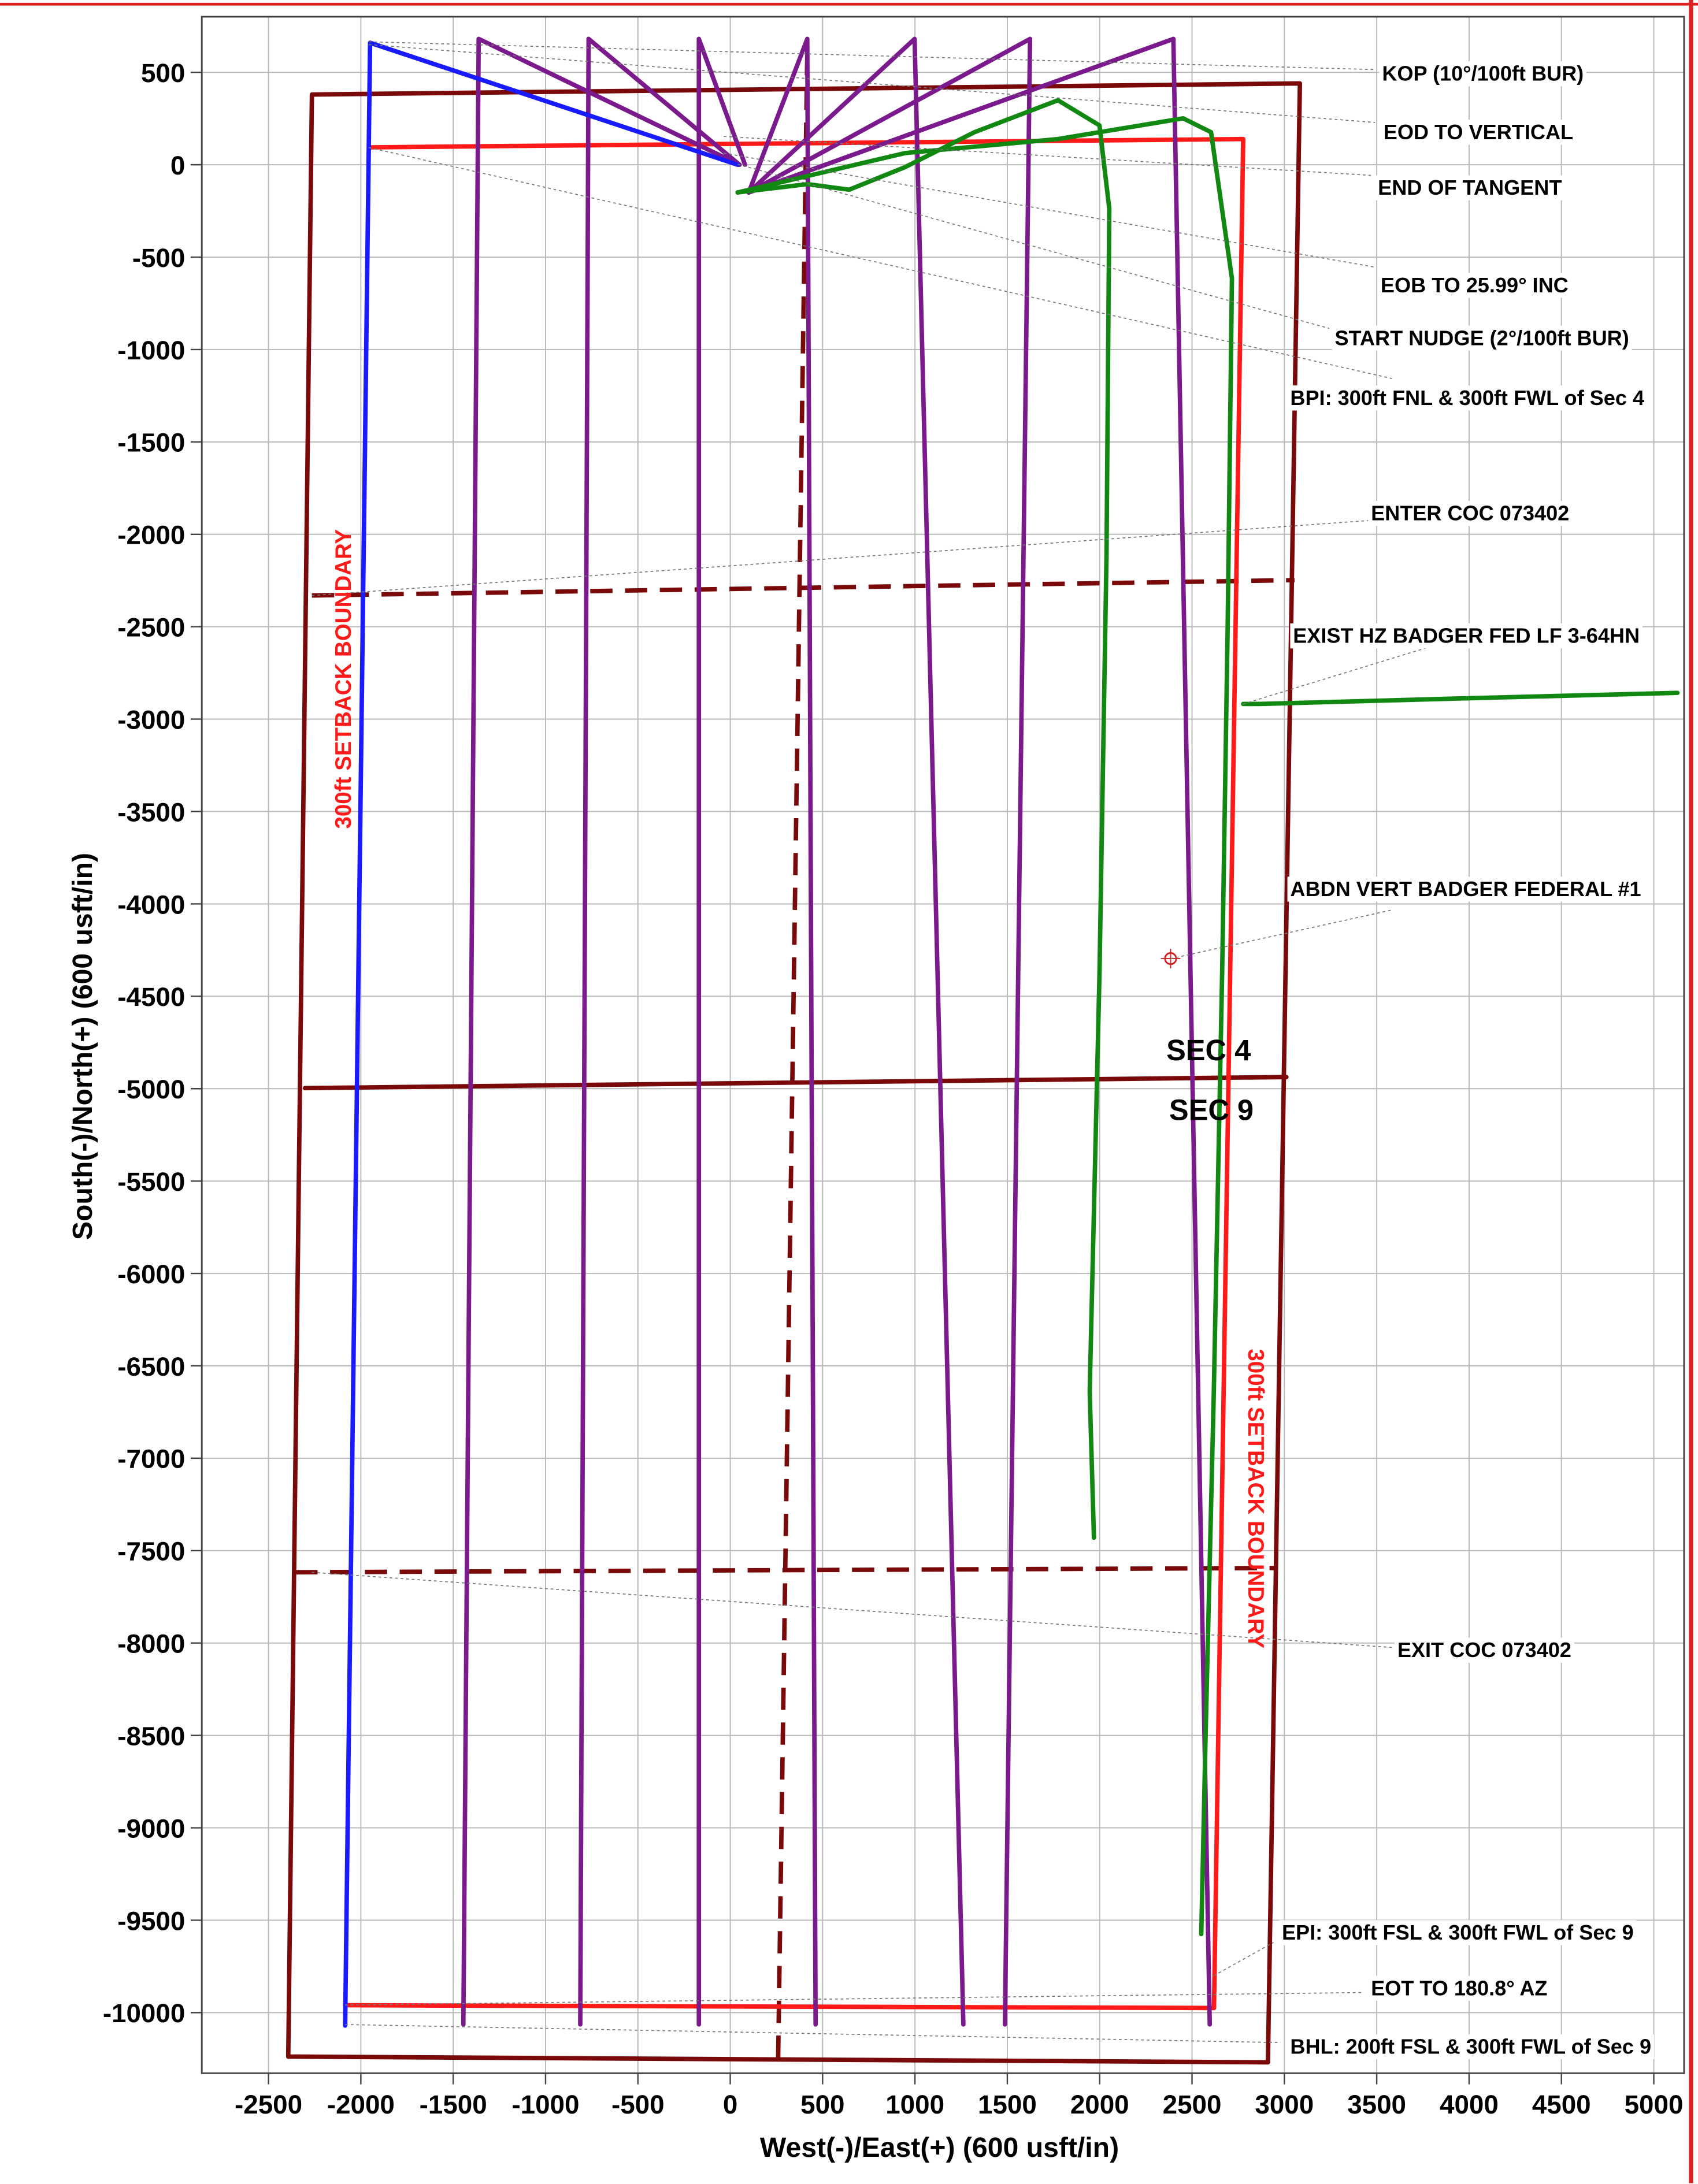 The height and width of the screenshot is (2184, 1698). Describe the element at coordinates (1211, 1110) in the screenshot. I see `section-label: SEC 9` at that location.